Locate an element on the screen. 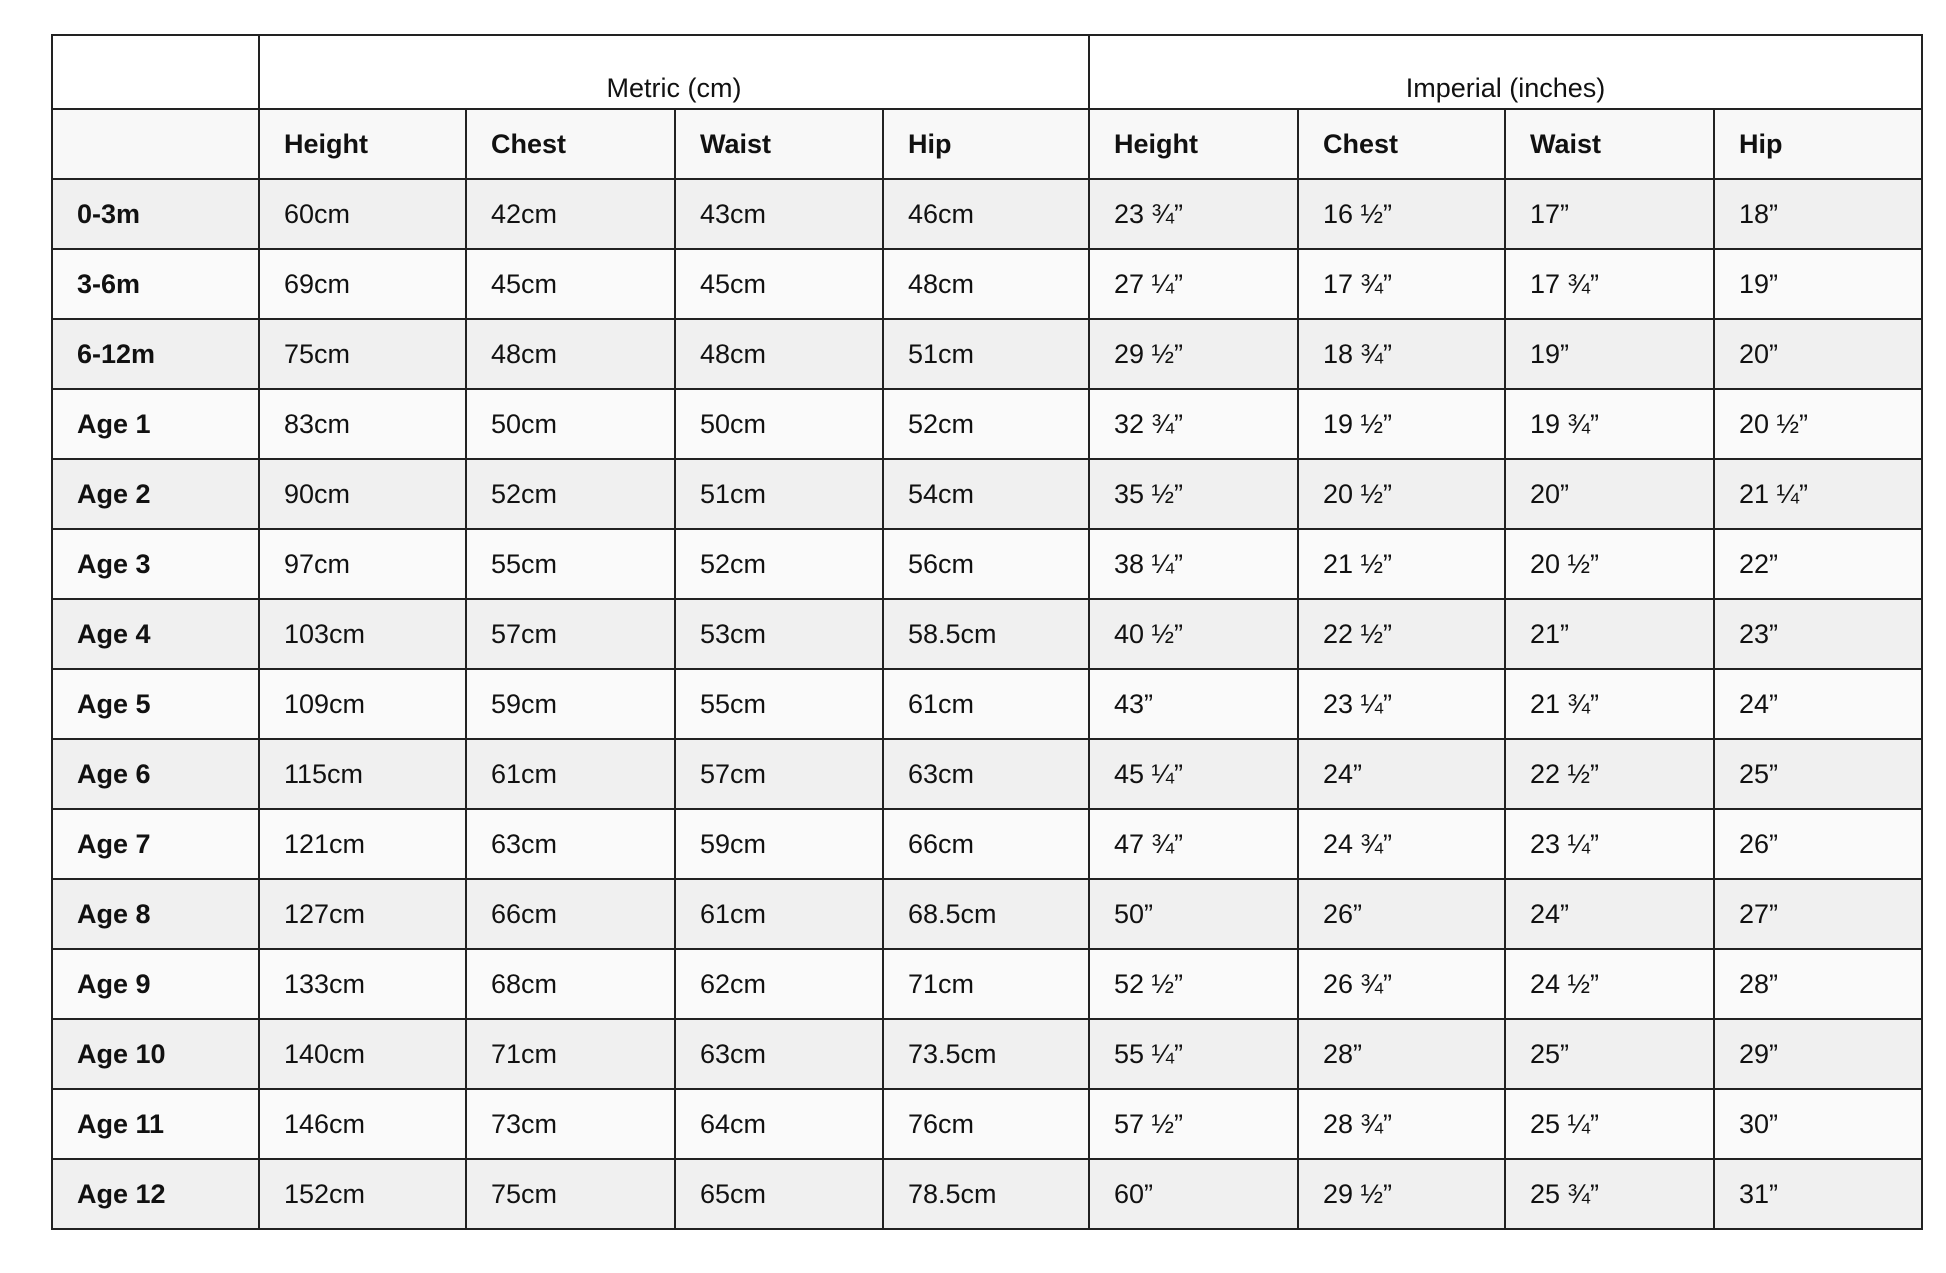 This screenshot has height=1273, width=1946. table-row: 0-3m 60cm 42cm 43cm 46cm 23 ¾” 16 ½” 17” 18” is located at coordinates (987, 214).